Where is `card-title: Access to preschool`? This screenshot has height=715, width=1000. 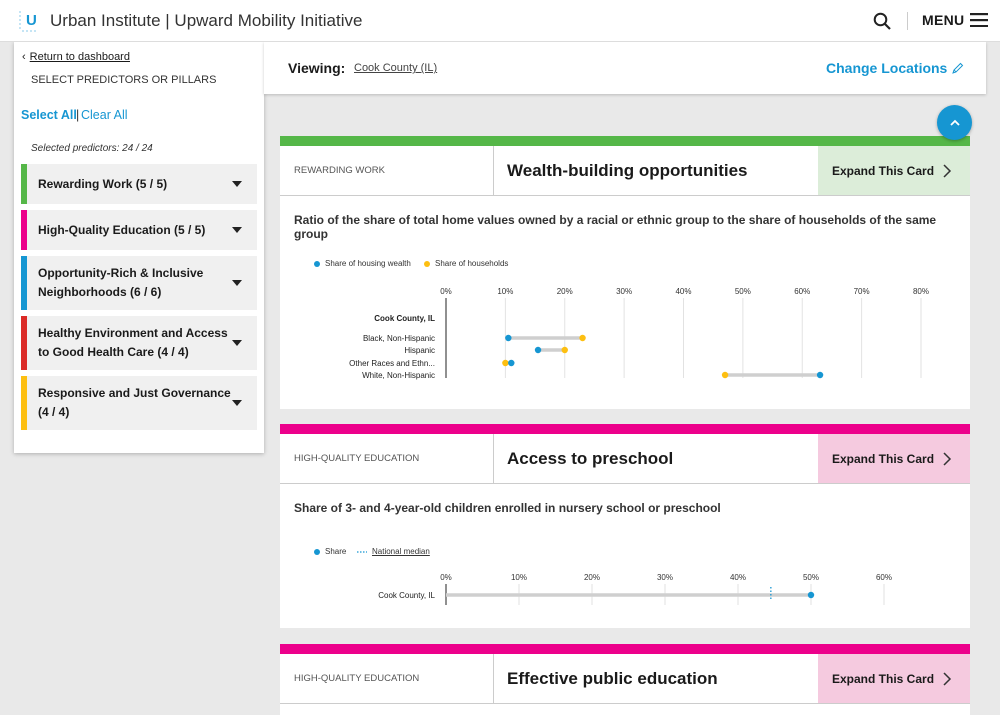
card-title: Access to preschool is located at coordinates (590, 458).